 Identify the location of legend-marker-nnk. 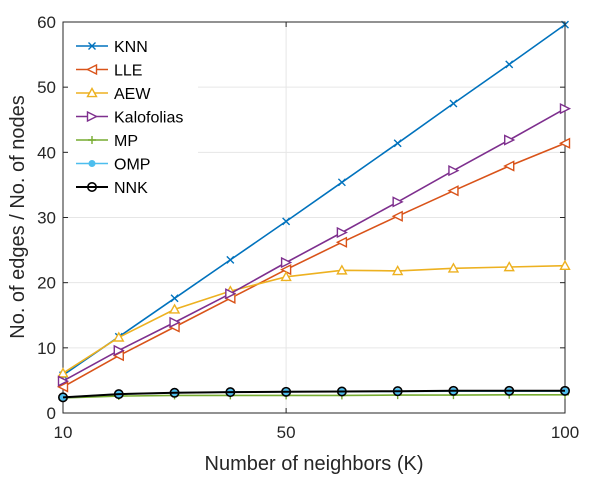
(92, 187).